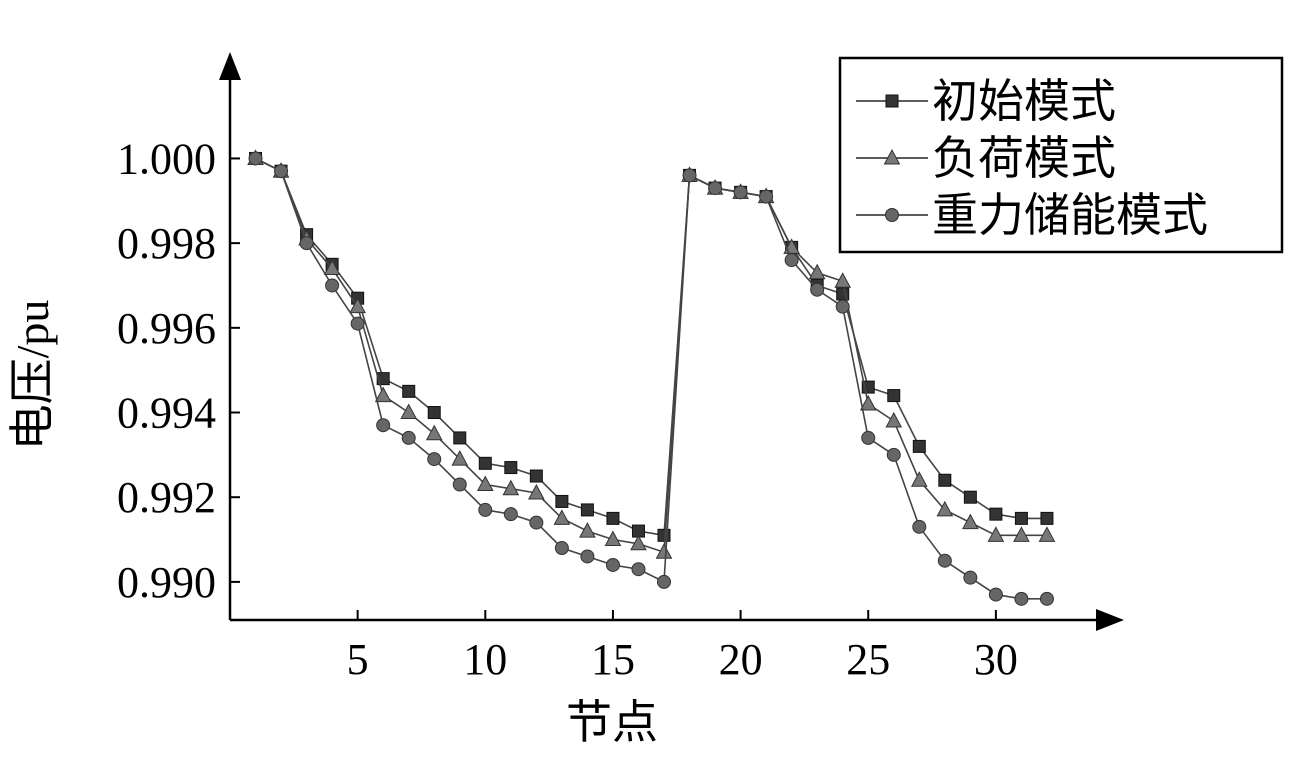 The image size is (1311, 764). What do you see at coordinates (682, 647) in the screenshot?
I see `x-ticks: 5 10 15 20 25 30` at bounding box center [682, 647].